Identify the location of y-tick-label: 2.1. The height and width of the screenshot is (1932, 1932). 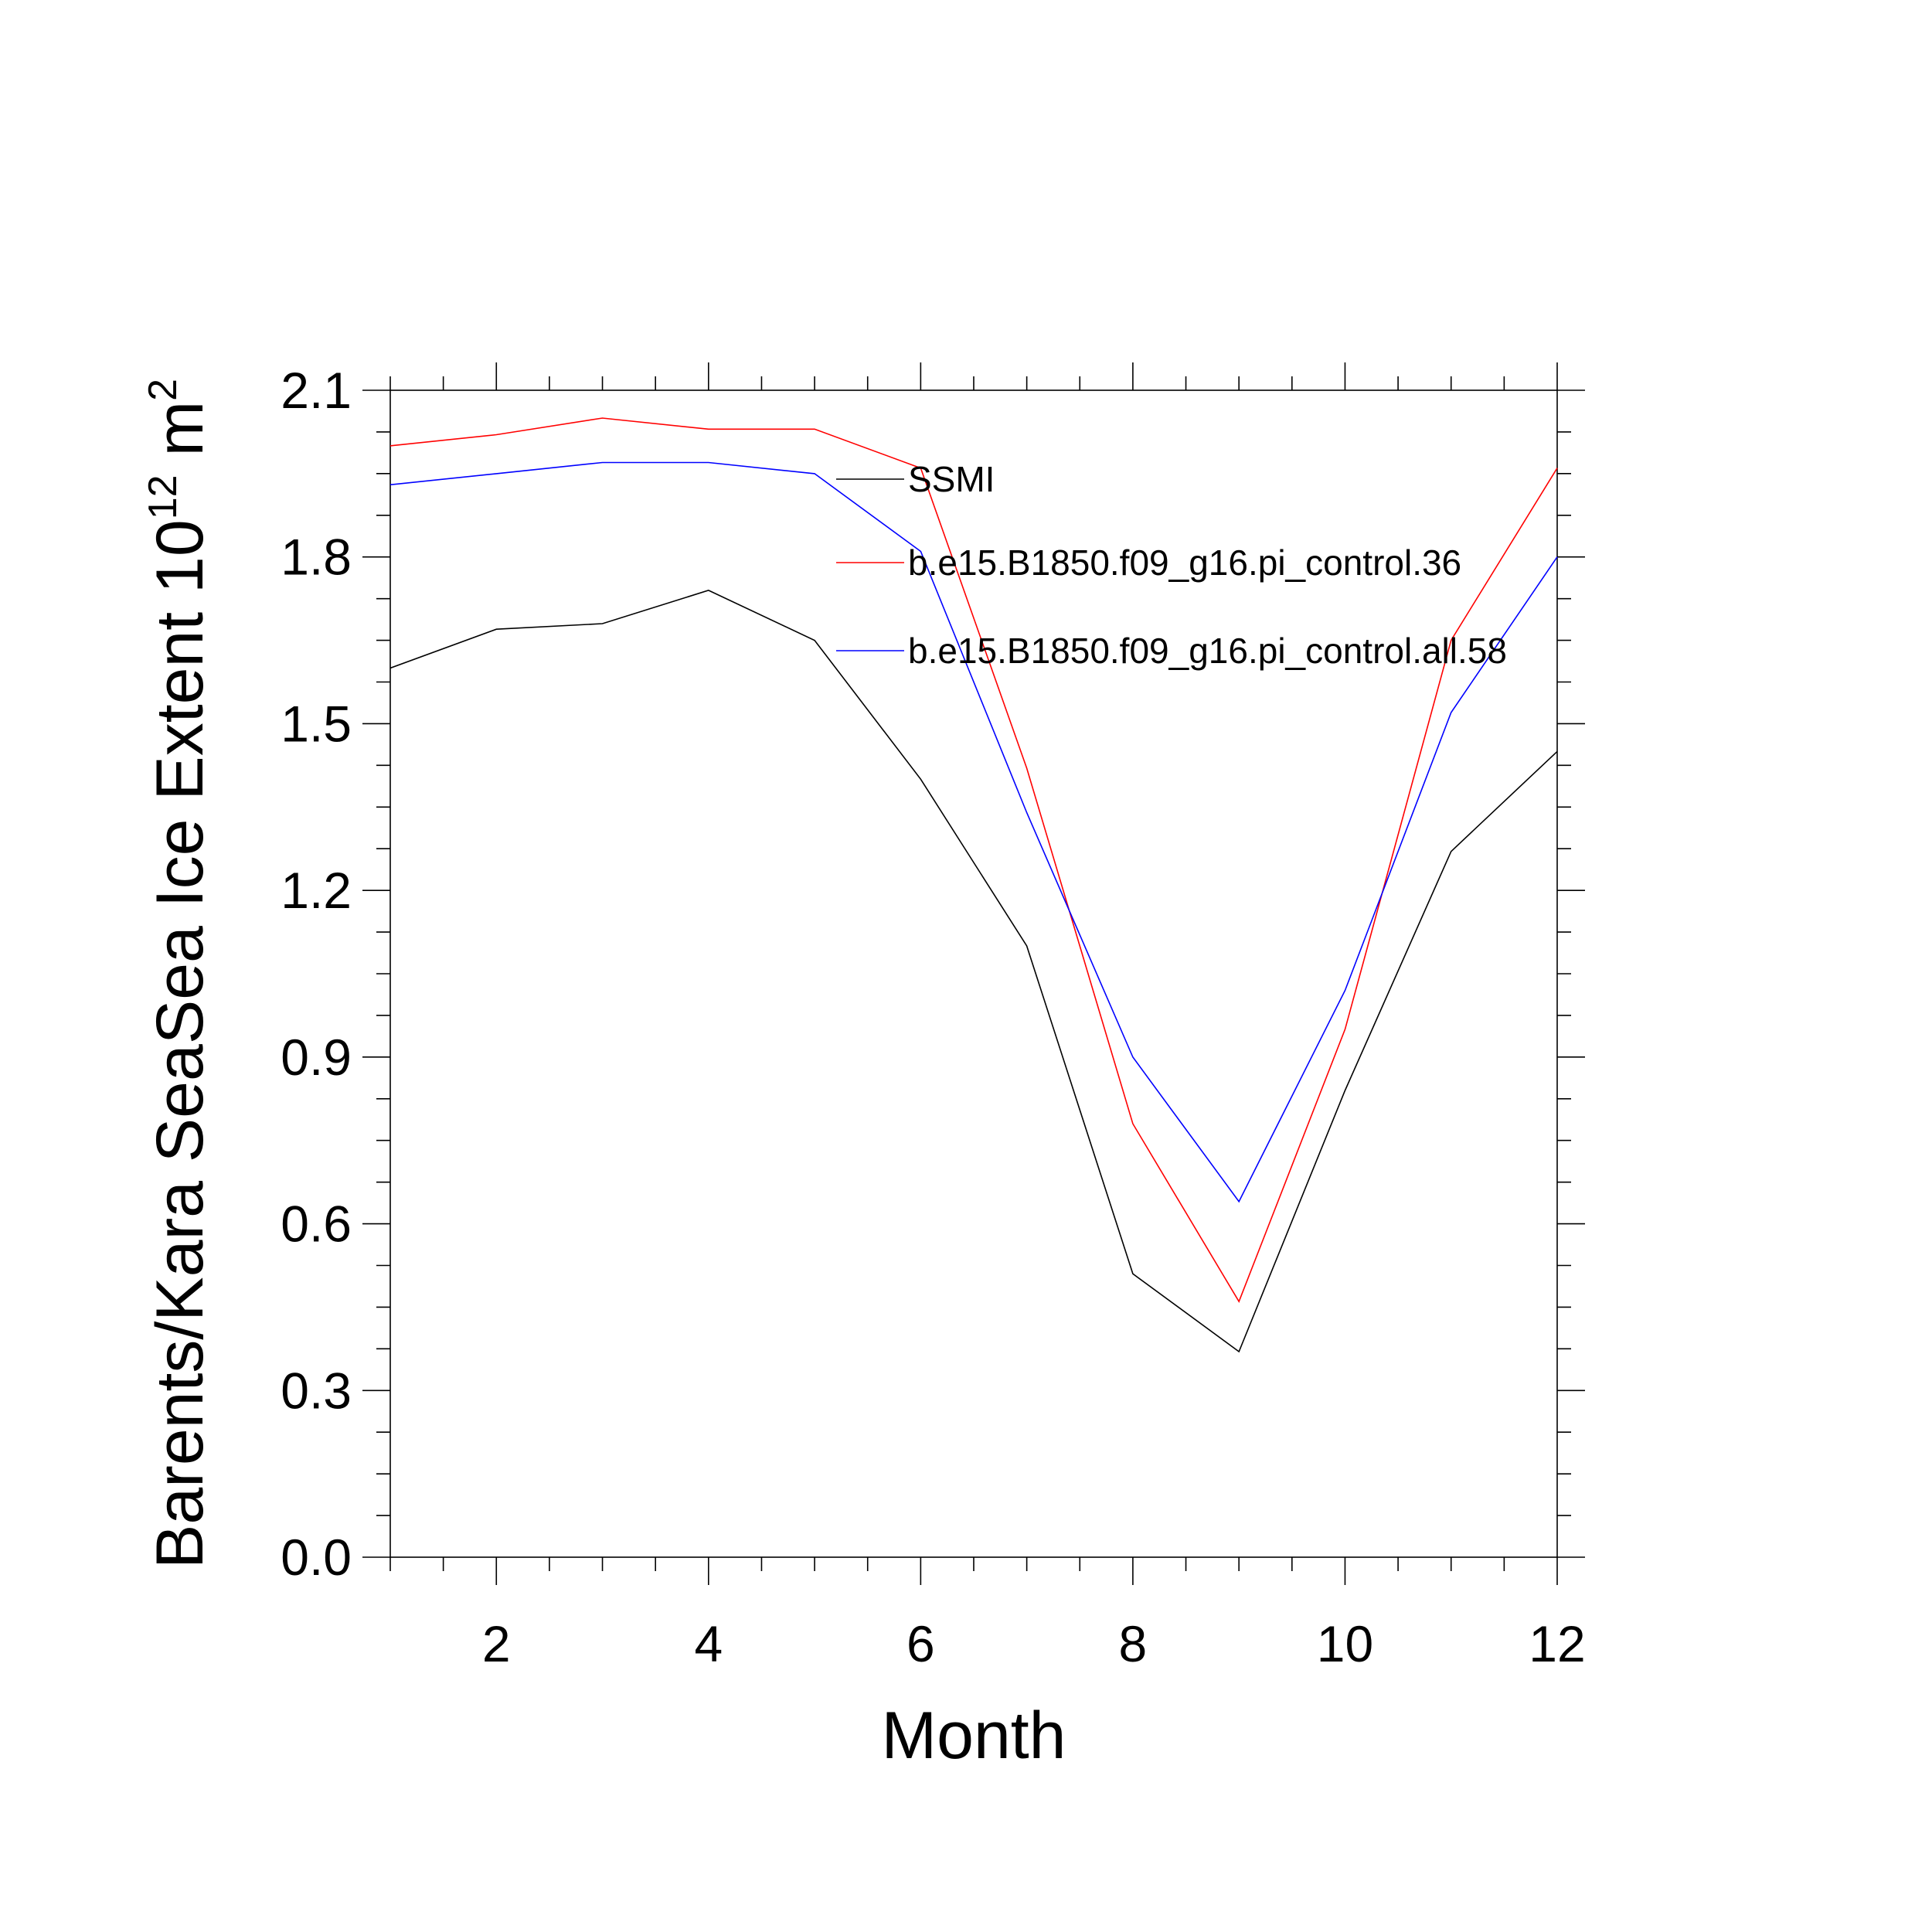
(316, 390).